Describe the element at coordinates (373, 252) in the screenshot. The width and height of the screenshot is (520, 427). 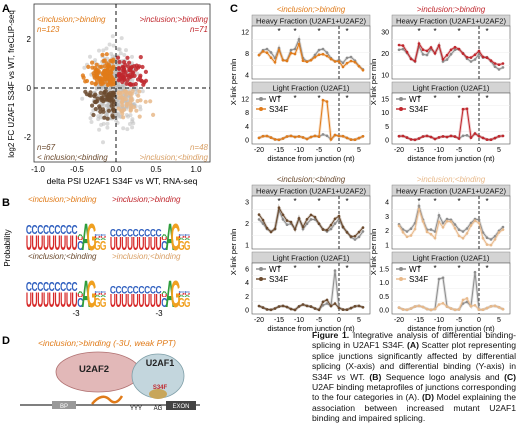
I see `c-ylabel: X-link per mln` at that location.